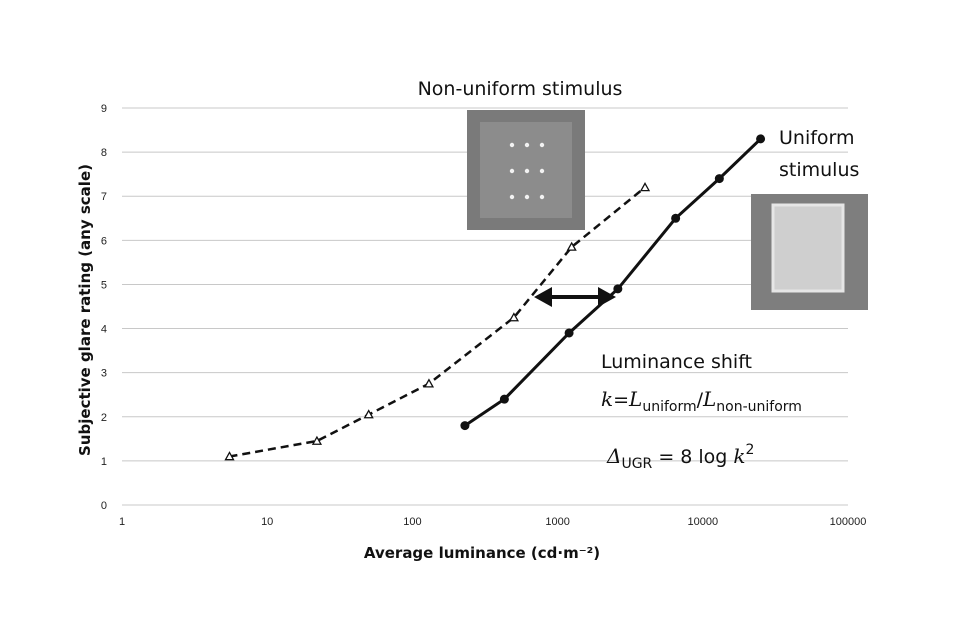  What do you see at coordinates (104, 285) in the screenshot?
I see `y-tick-label: 5` at bounding box center [104, 285].